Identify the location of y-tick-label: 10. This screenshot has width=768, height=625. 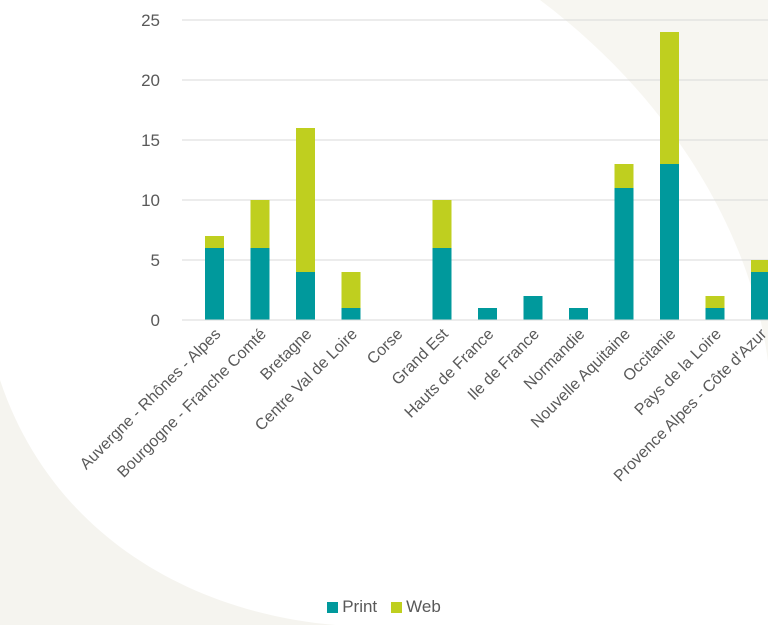
(150, 200).